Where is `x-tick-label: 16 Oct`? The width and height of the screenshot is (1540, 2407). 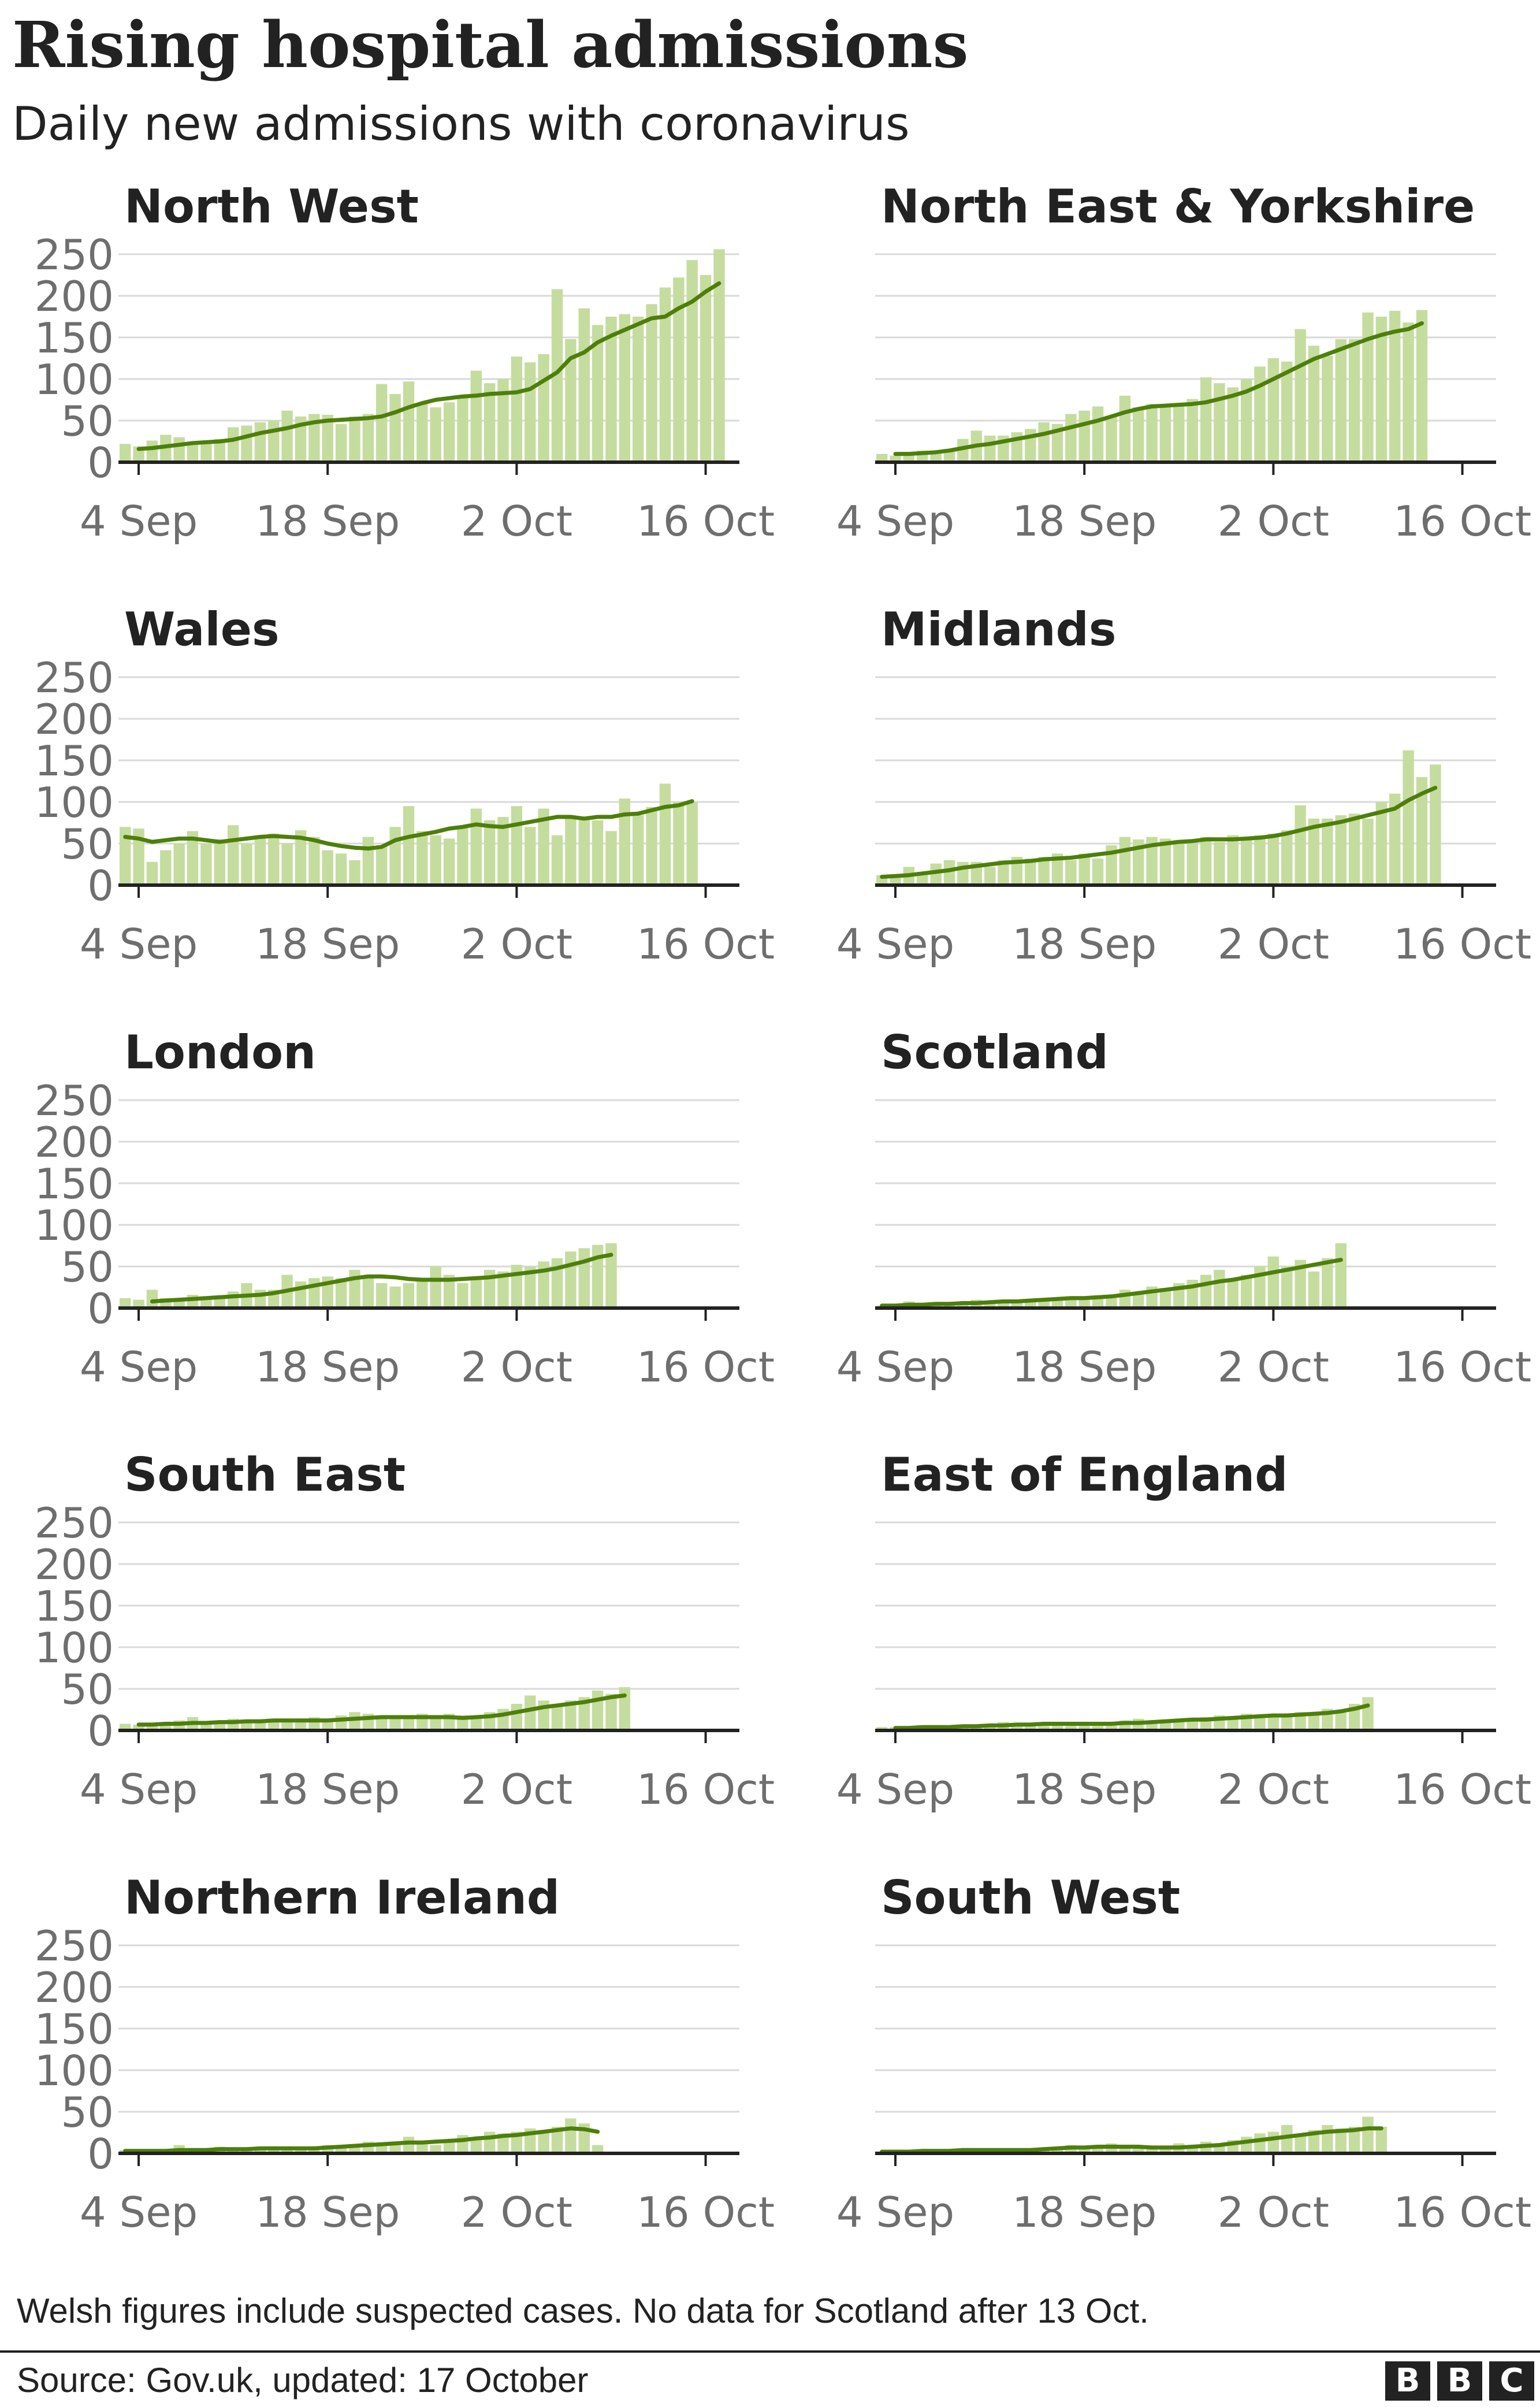
x-tick-label: 16 Oct is located at coordinates (1462, 944).